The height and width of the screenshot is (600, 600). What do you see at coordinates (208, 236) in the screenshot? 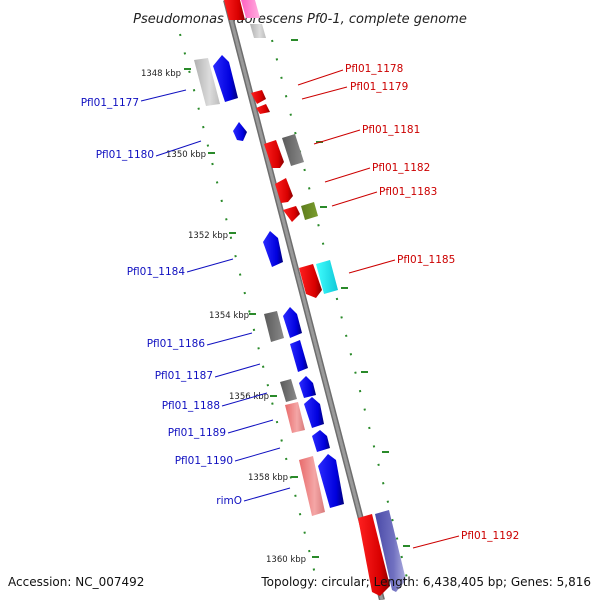
I see `kbp-label-1352: 1352 kbp` at bounding box center [208, 236].